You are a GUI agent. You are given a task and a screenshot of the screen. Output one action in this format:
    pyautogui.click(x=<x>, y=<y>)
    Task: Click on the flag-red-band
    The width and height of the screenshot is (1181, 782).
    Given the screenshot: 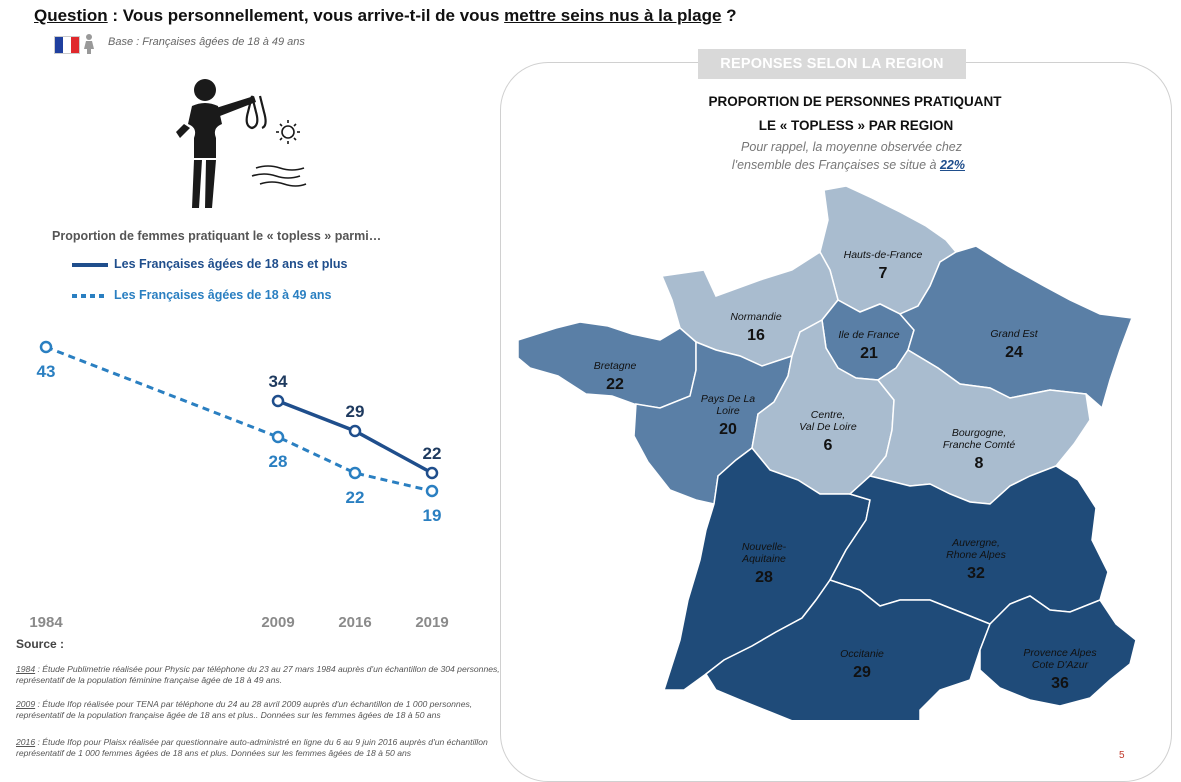 What is the action you would take?
    pyautogui.click(x=75, y=45)
    